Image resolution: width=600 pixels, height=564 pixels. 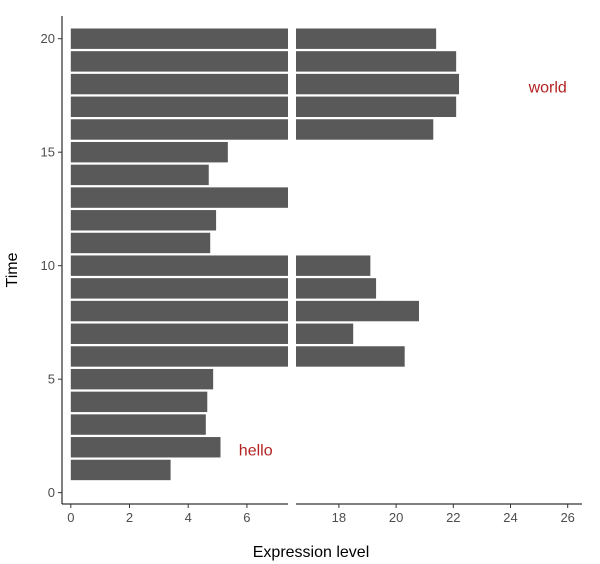 What do you see at coordinates (325, 333) in the screenshot?
I see `bar-time-7-continued` at bounding box center [325, 333].